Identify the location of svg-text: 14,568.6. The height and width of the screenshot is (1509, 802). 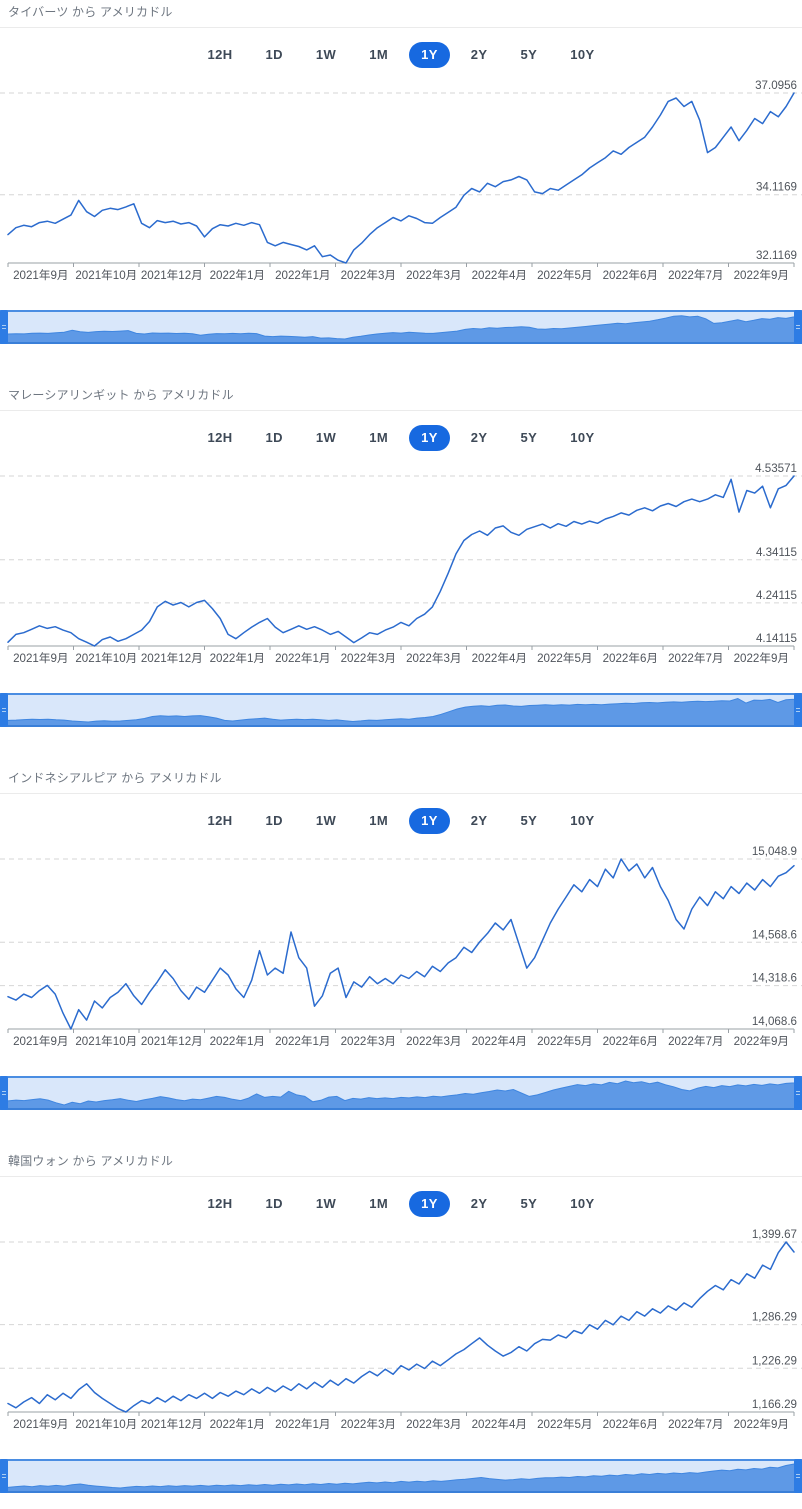
(774, 934).